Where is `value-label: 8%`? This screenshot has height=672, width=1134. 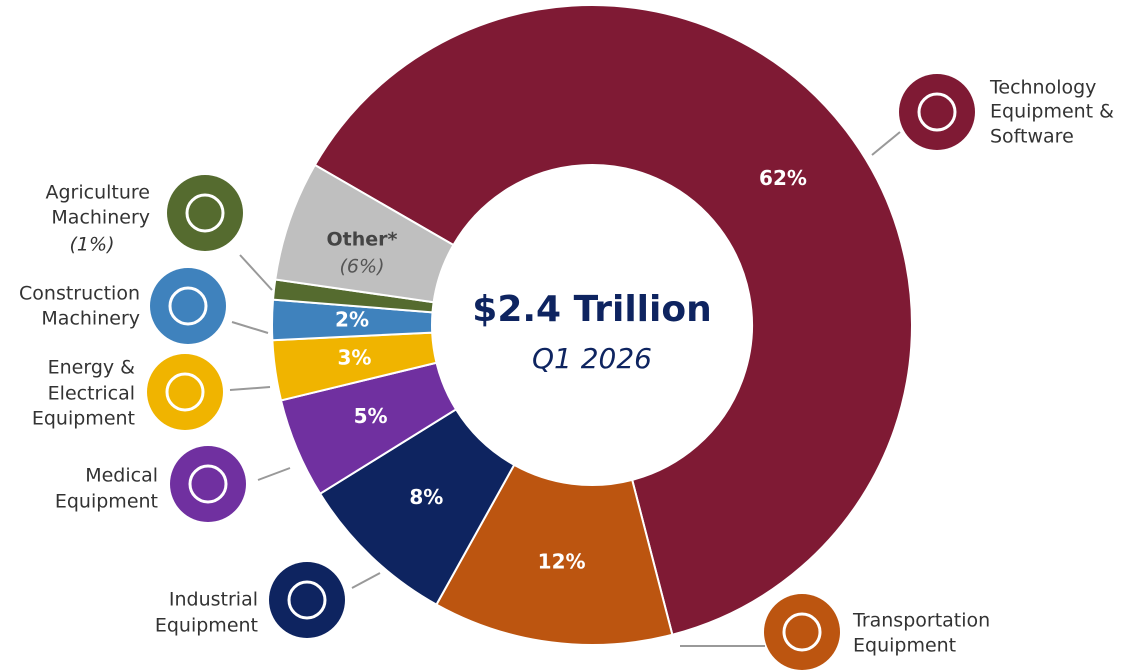
value-label: 8% is located at coordinates (426, 497).